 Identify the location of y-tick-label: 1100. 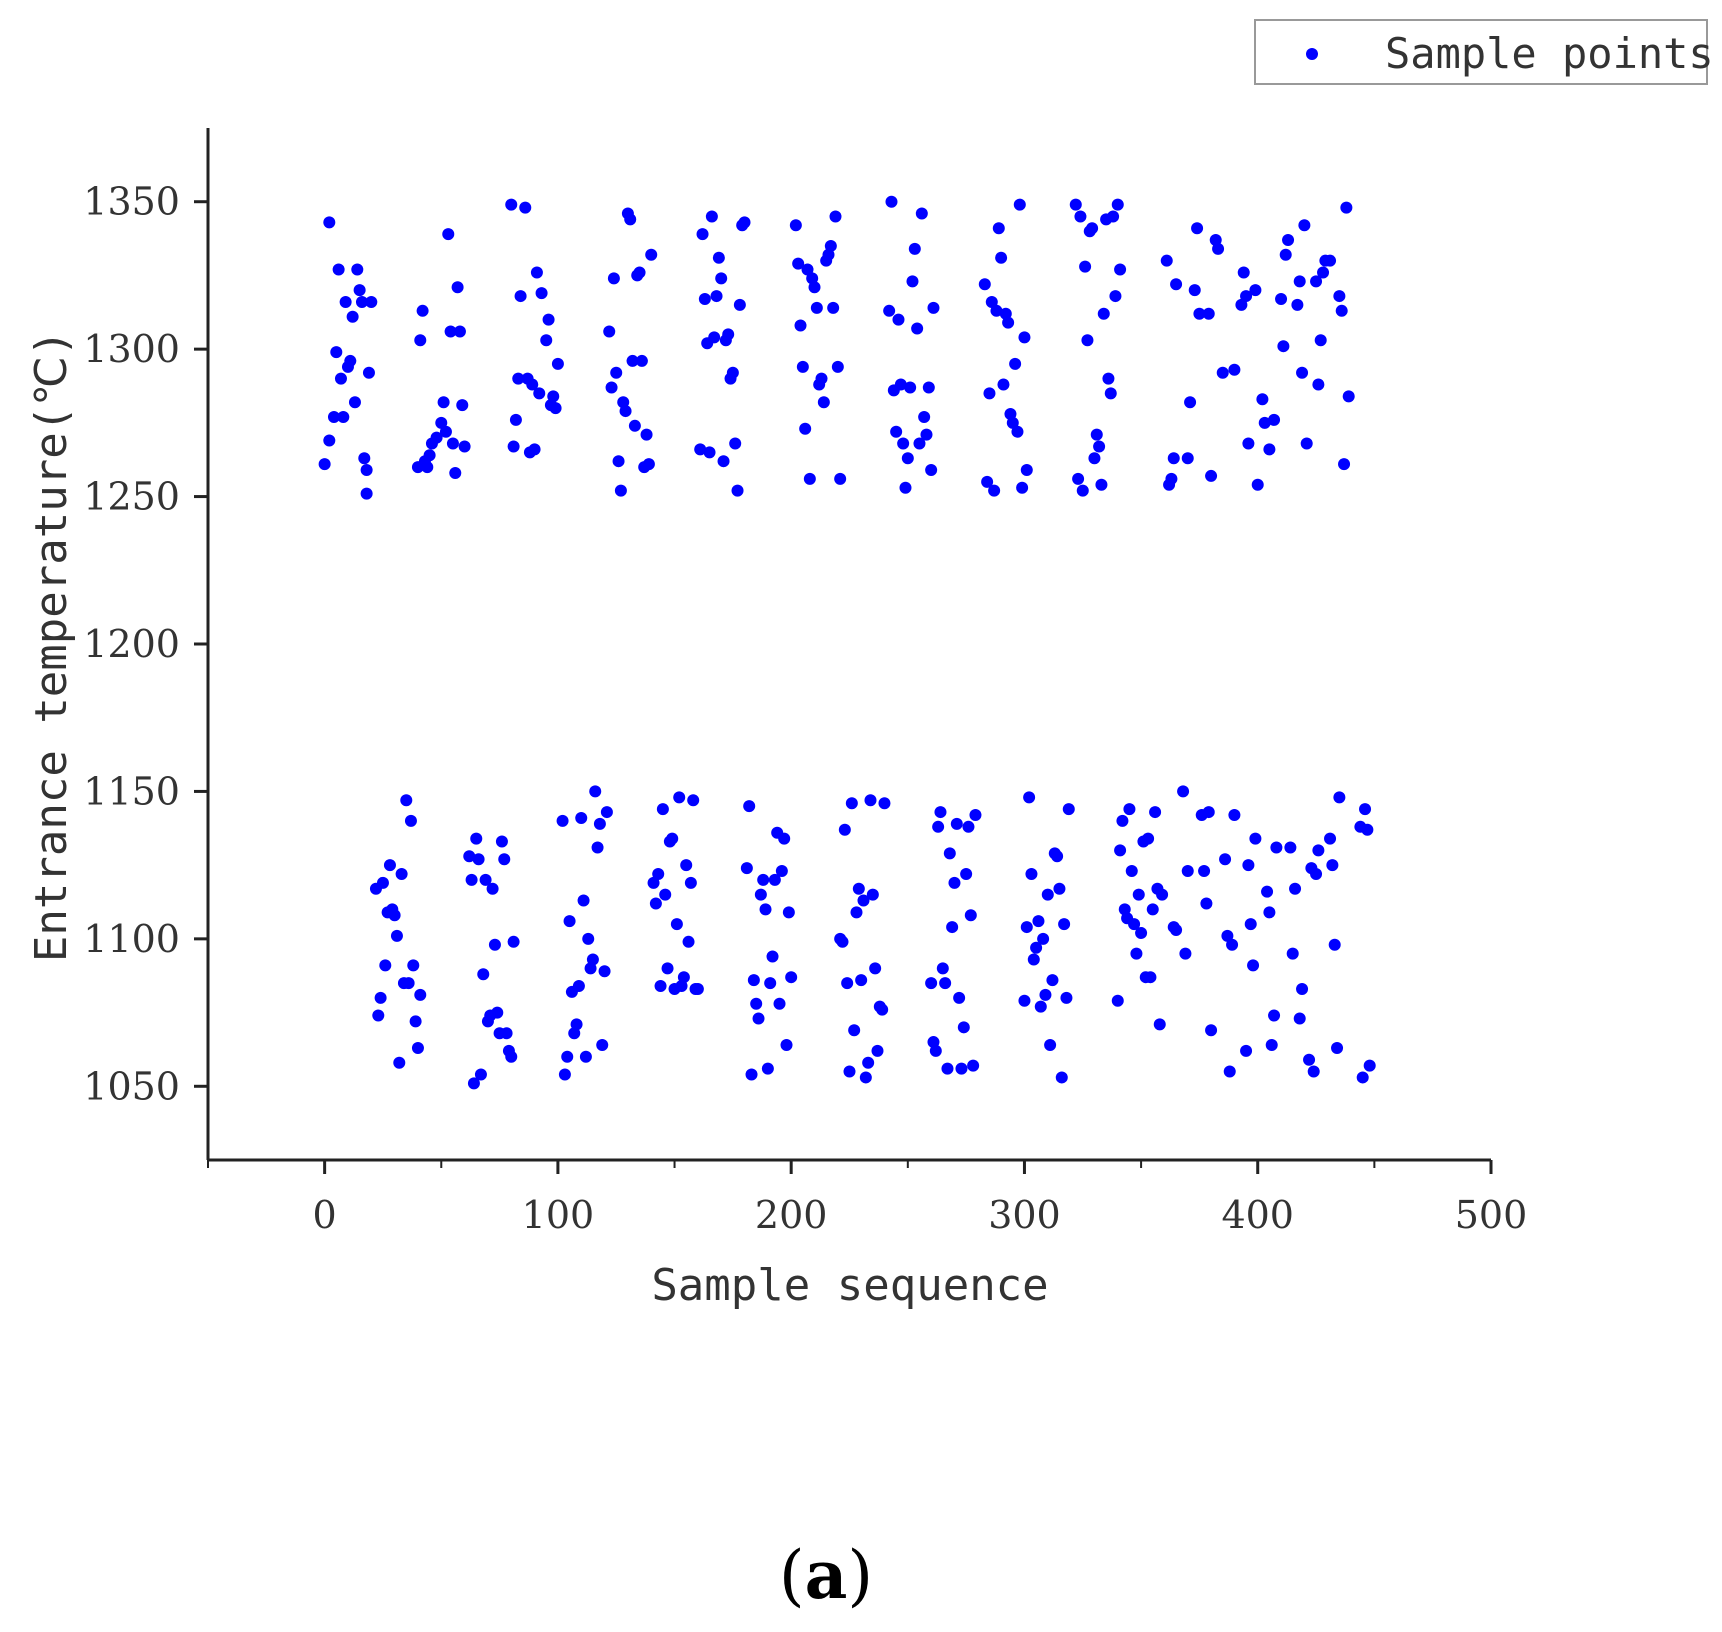
(131, 939).